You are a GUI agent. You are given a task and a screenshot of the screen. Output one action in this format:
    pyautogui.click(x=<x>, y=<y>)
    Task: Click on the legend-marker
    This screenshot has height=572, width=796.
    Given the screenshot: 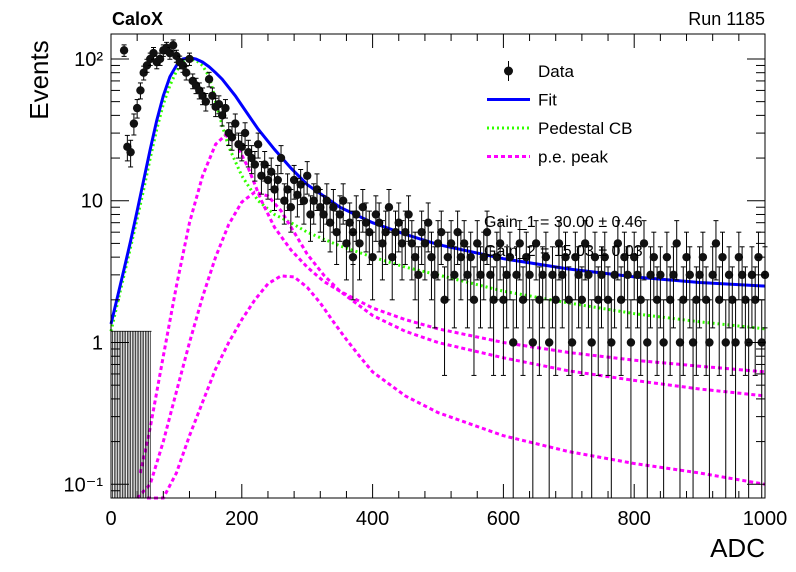 What is the action you would take?
    pyautogui.click(x=508, y=71)
    